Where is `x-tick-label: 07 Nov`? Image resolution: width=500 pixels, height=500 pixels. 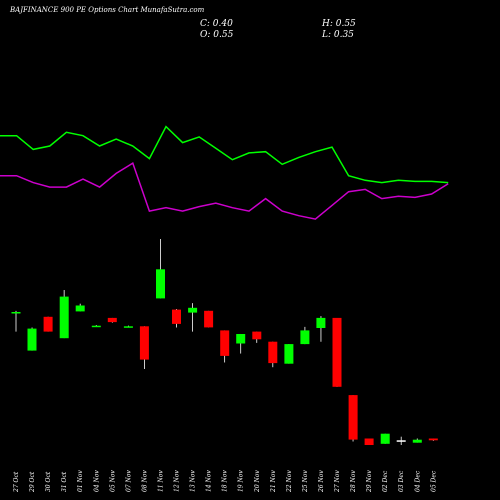 x-tick-label: 07 Nov is located at coordinates (128, 481).